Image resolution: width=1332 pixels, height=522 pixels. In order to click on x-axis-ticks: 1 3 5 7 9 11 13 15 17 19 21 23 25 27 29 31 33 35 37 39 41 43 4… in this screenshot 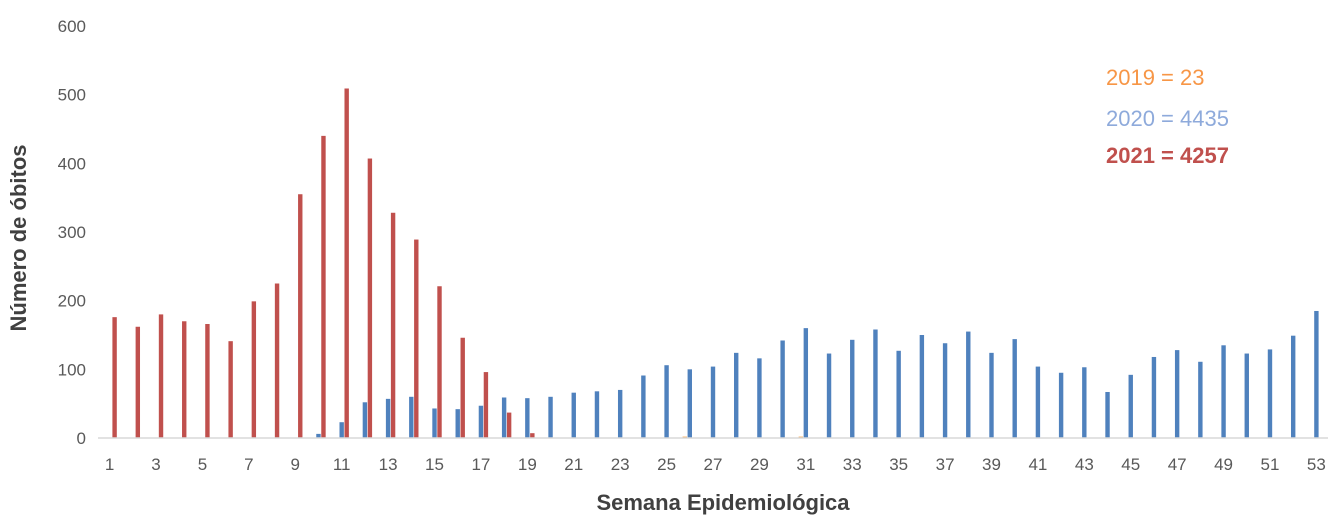, I will do `click(715, 464)`.